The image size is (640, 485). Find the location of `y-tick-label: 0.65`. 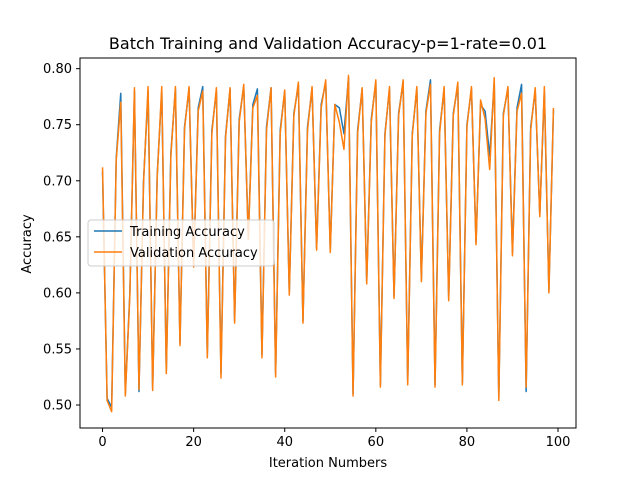

y-tick-label: 0.65 is located at coordinates (57, 237).